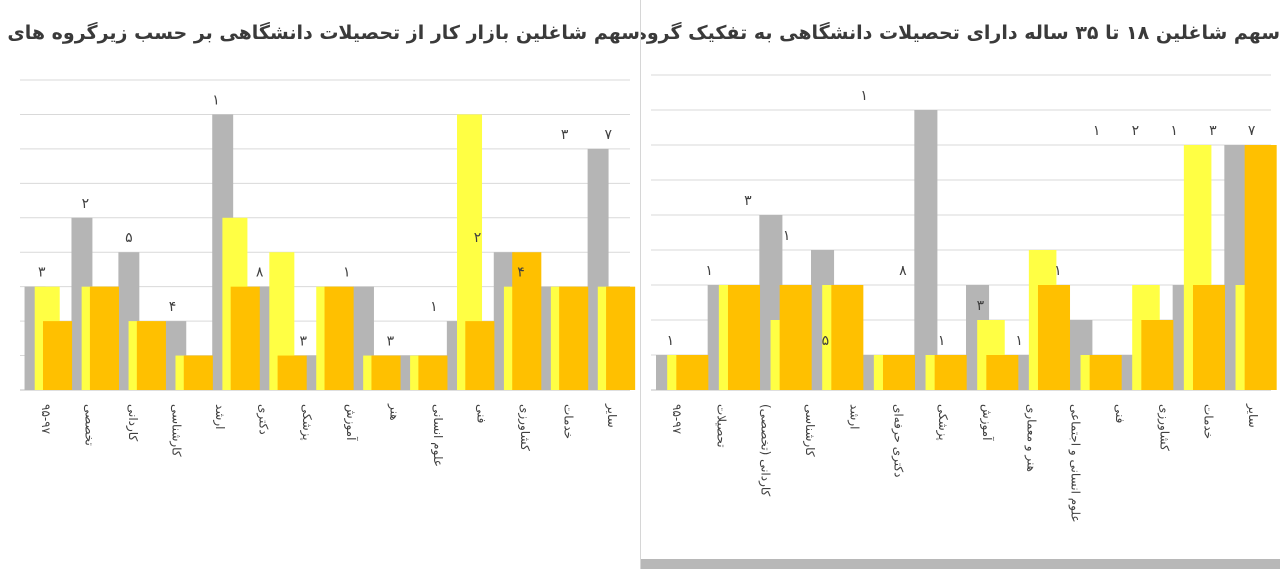 The height and width of the screenshot is (569, 1280). What do you see at coordinates (132, 422) in the screenshot?
I see `left-x-tick-label: کاردانی` at bounding box center [132, 422].